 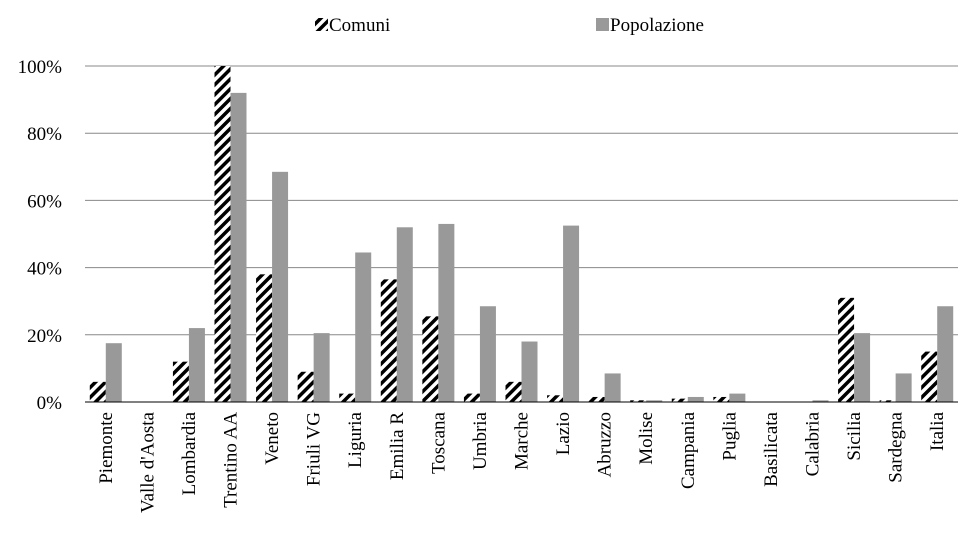 What do you see at coordinates (106, 448) in the screenshot?
I see `x-tick-label: Piemonte` at bounding box center [106, 448].